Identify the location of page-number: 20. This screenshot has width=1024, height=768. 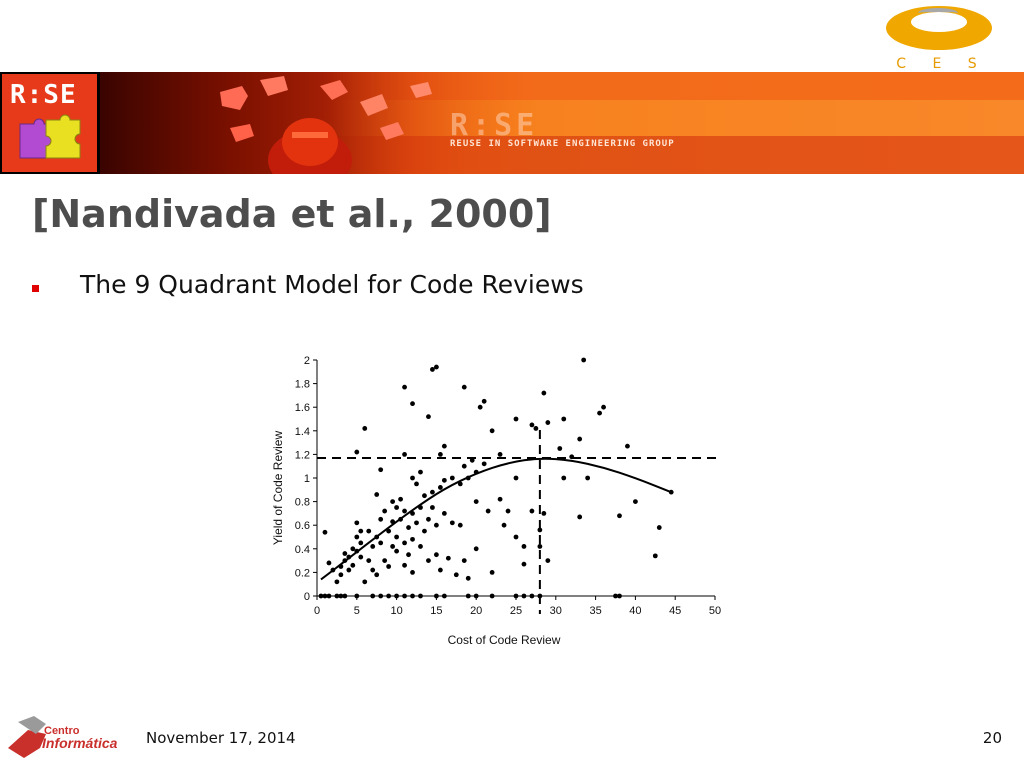
(992, 738).